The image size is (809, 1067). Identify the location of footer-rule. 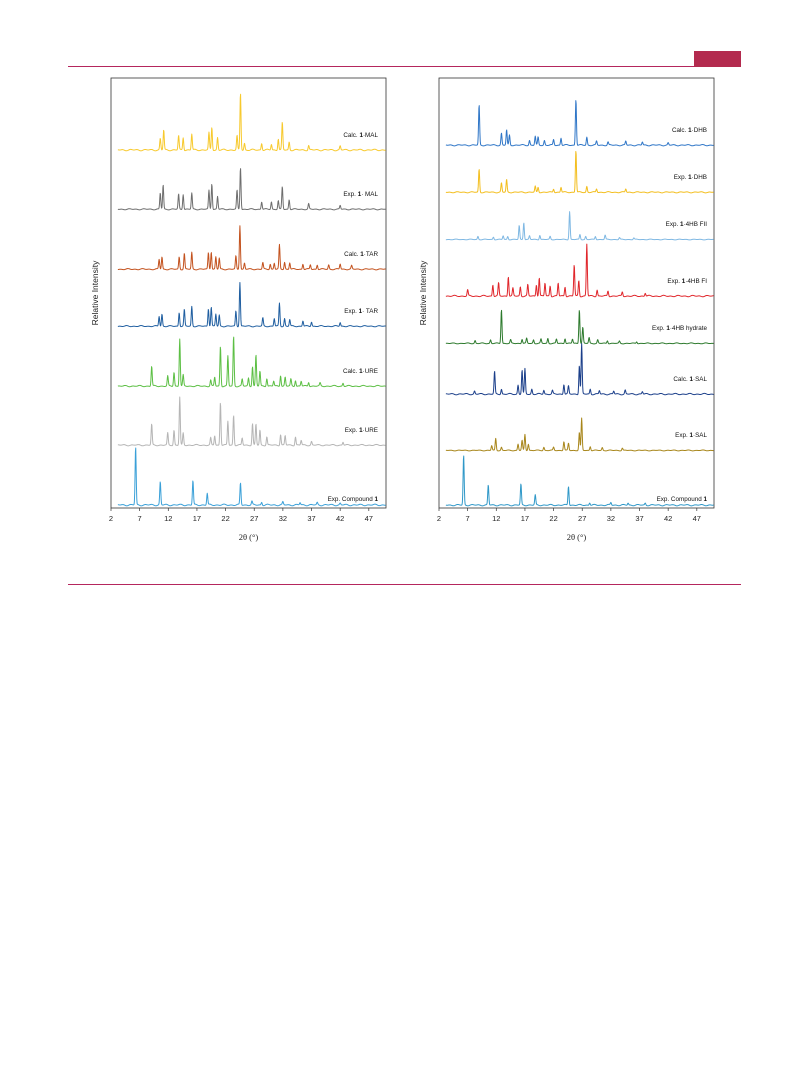
(404, 584).